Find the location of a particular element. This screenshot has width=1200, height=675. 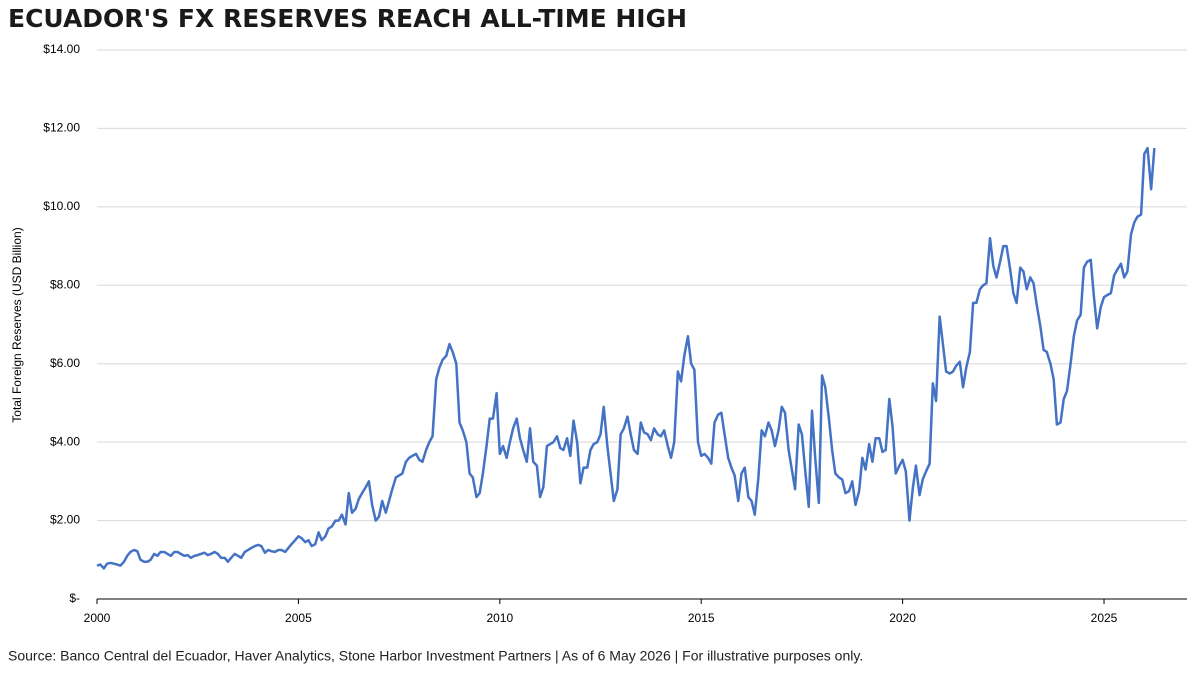

x-tick-label: 2015 is located at coordinates (701, 618).